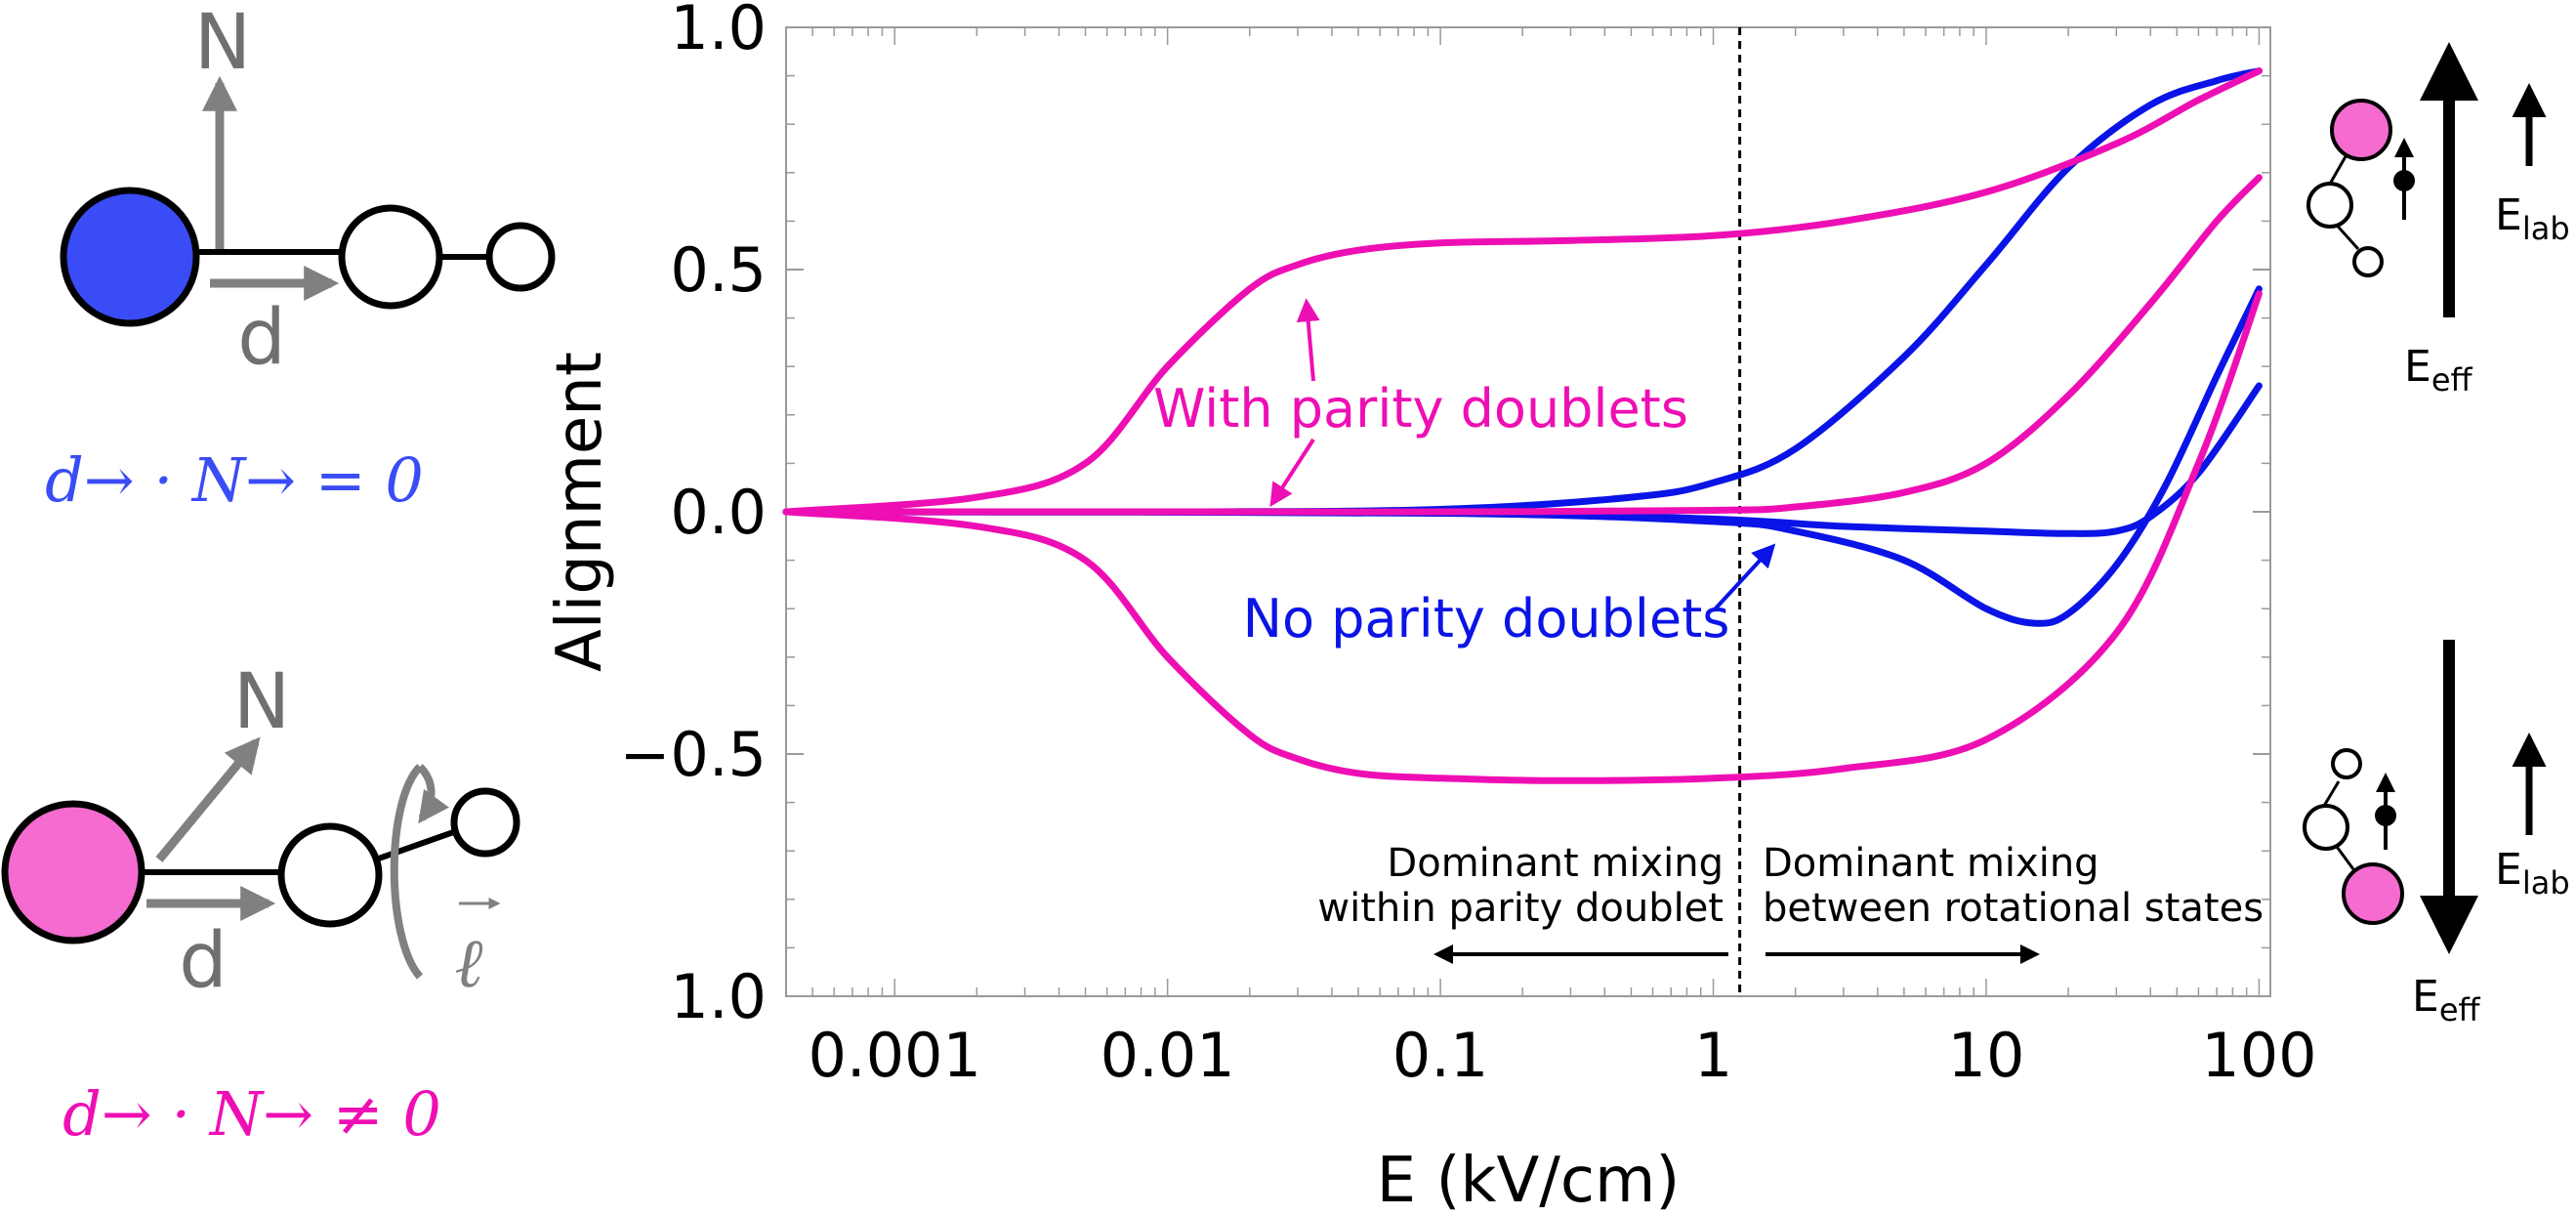 This screenshot has height=1216, width=2576. Describe the element at coordinates (407, 872) in the screenshot. I see `rotation-arrow` at that location.